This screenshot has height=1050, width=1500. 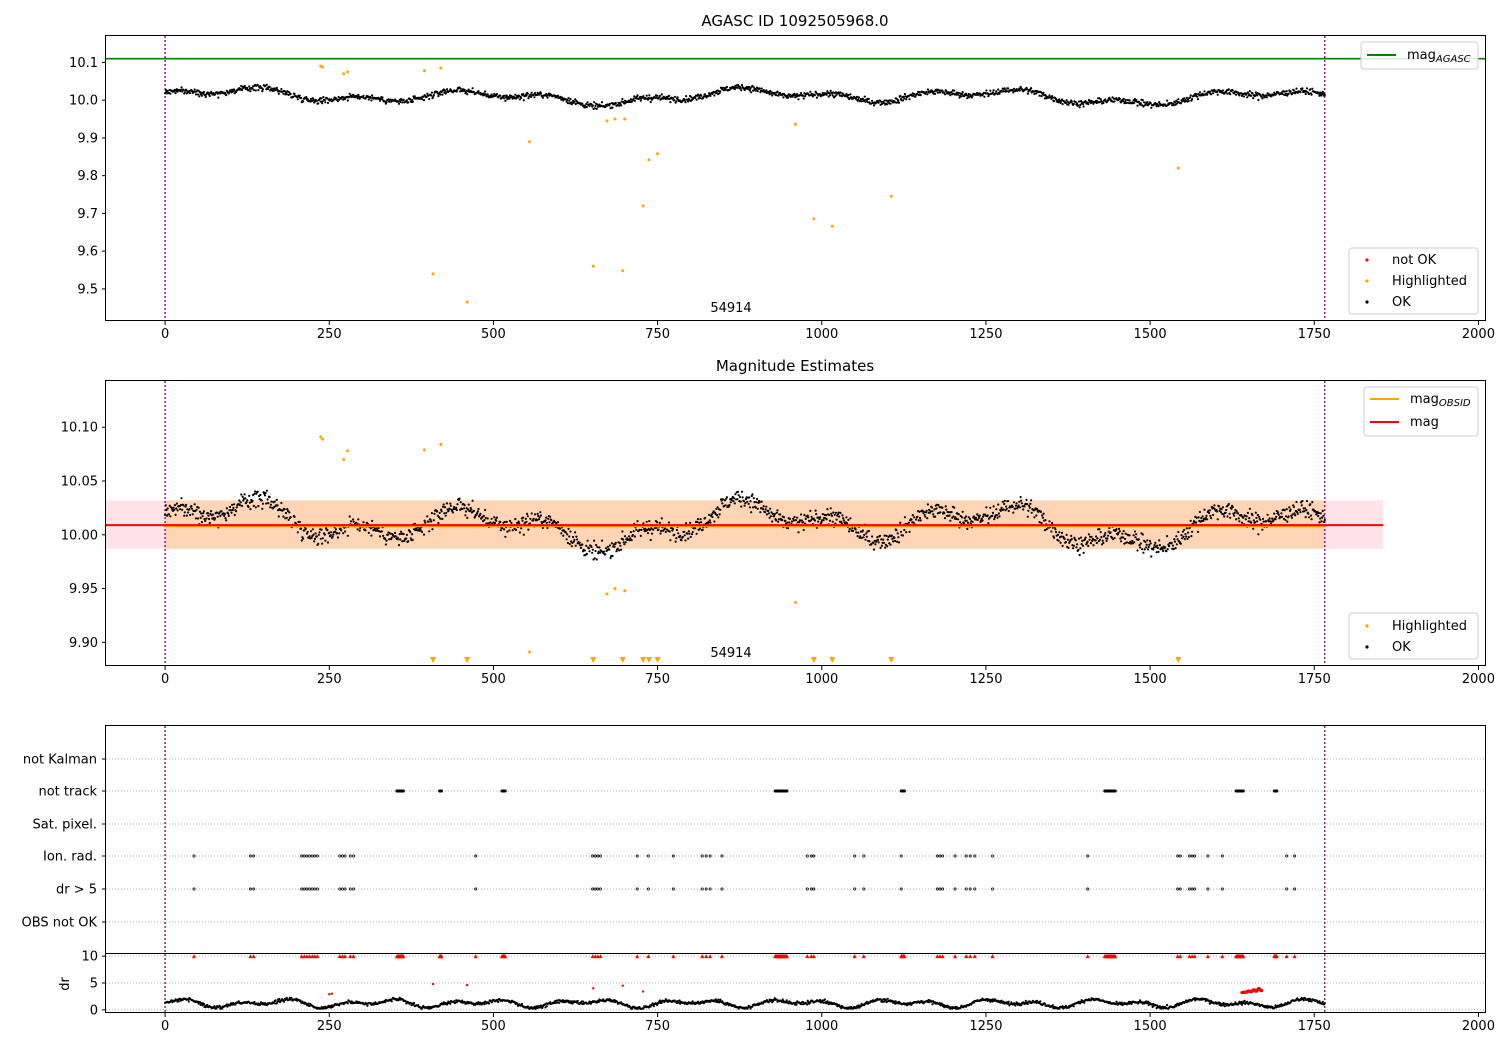 What do you see at coordinates (87, 176) in the screenshot?
I see `y-tick-label: 9.8` at bounding box center [87, 176].